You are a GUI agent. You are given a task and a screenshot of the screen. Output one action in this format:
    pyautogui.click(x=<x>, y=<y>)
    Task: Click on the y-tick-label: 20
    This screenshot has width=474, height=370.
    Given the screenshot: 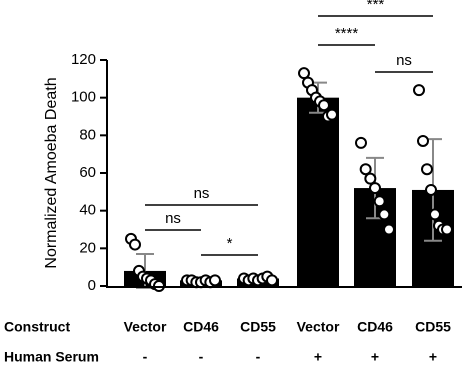 What is the action you would take?
    pyautogui.click(x=87, y=247)
    